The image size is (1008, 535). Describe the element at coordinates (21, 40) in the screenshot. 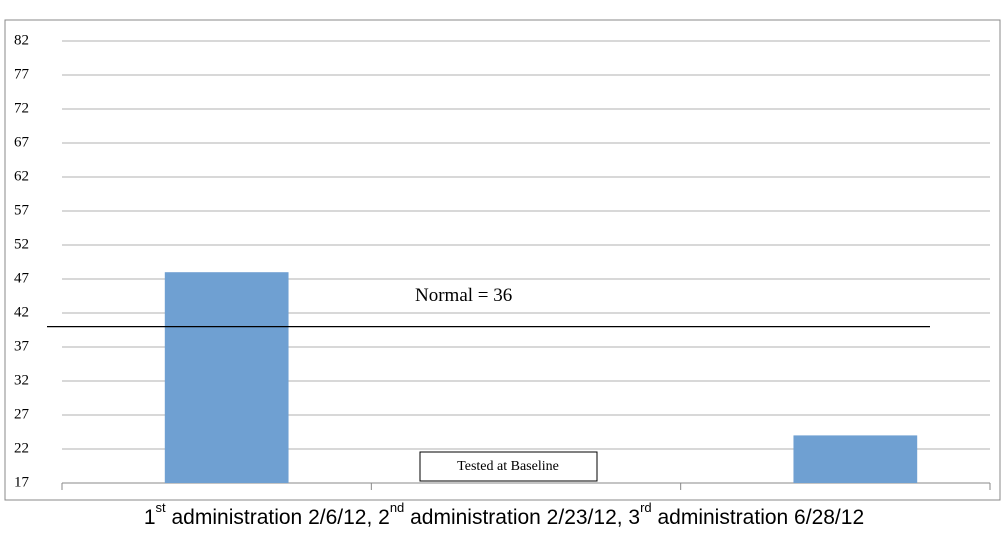

I see `y-tick-label: 82` at that location.